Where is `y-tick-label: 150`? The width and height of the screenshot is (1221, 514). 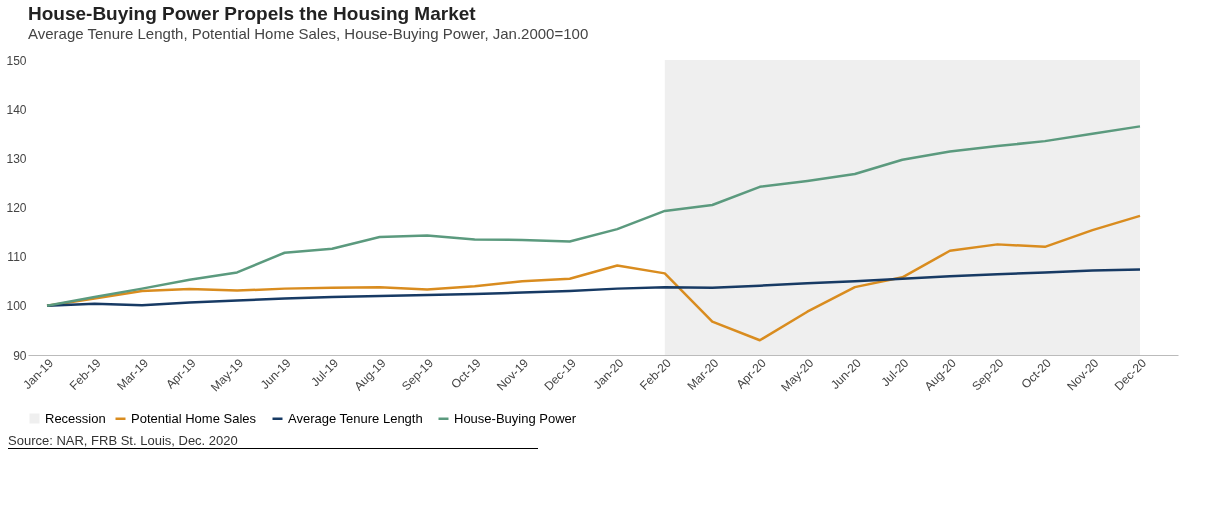
y-tick-label: 150 is located at coordinates (16, 60).